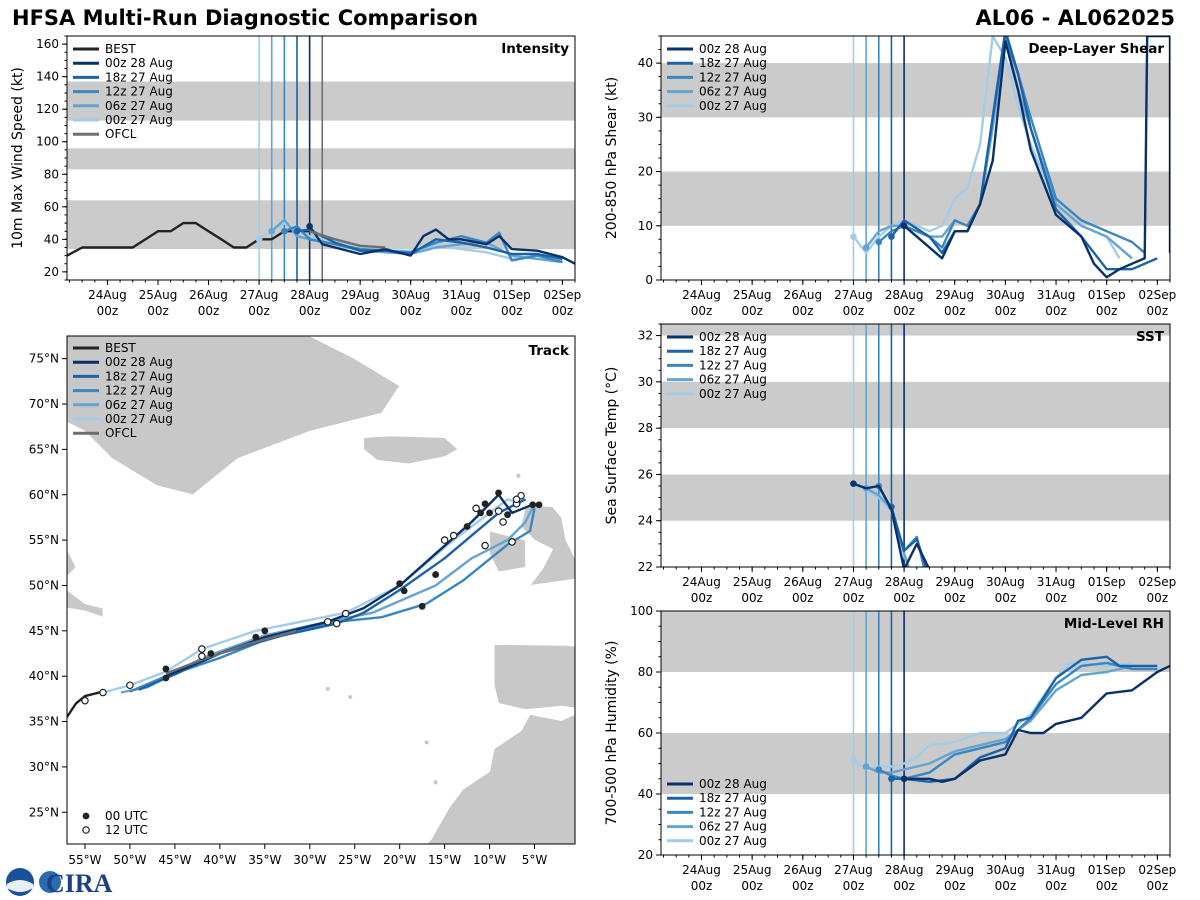 The height and width of the screenshot is (900, 1200). Describe the element at coordinates (752, 870) in the screenshot. I see `rh-xtick-label: 25Aug` at that location.